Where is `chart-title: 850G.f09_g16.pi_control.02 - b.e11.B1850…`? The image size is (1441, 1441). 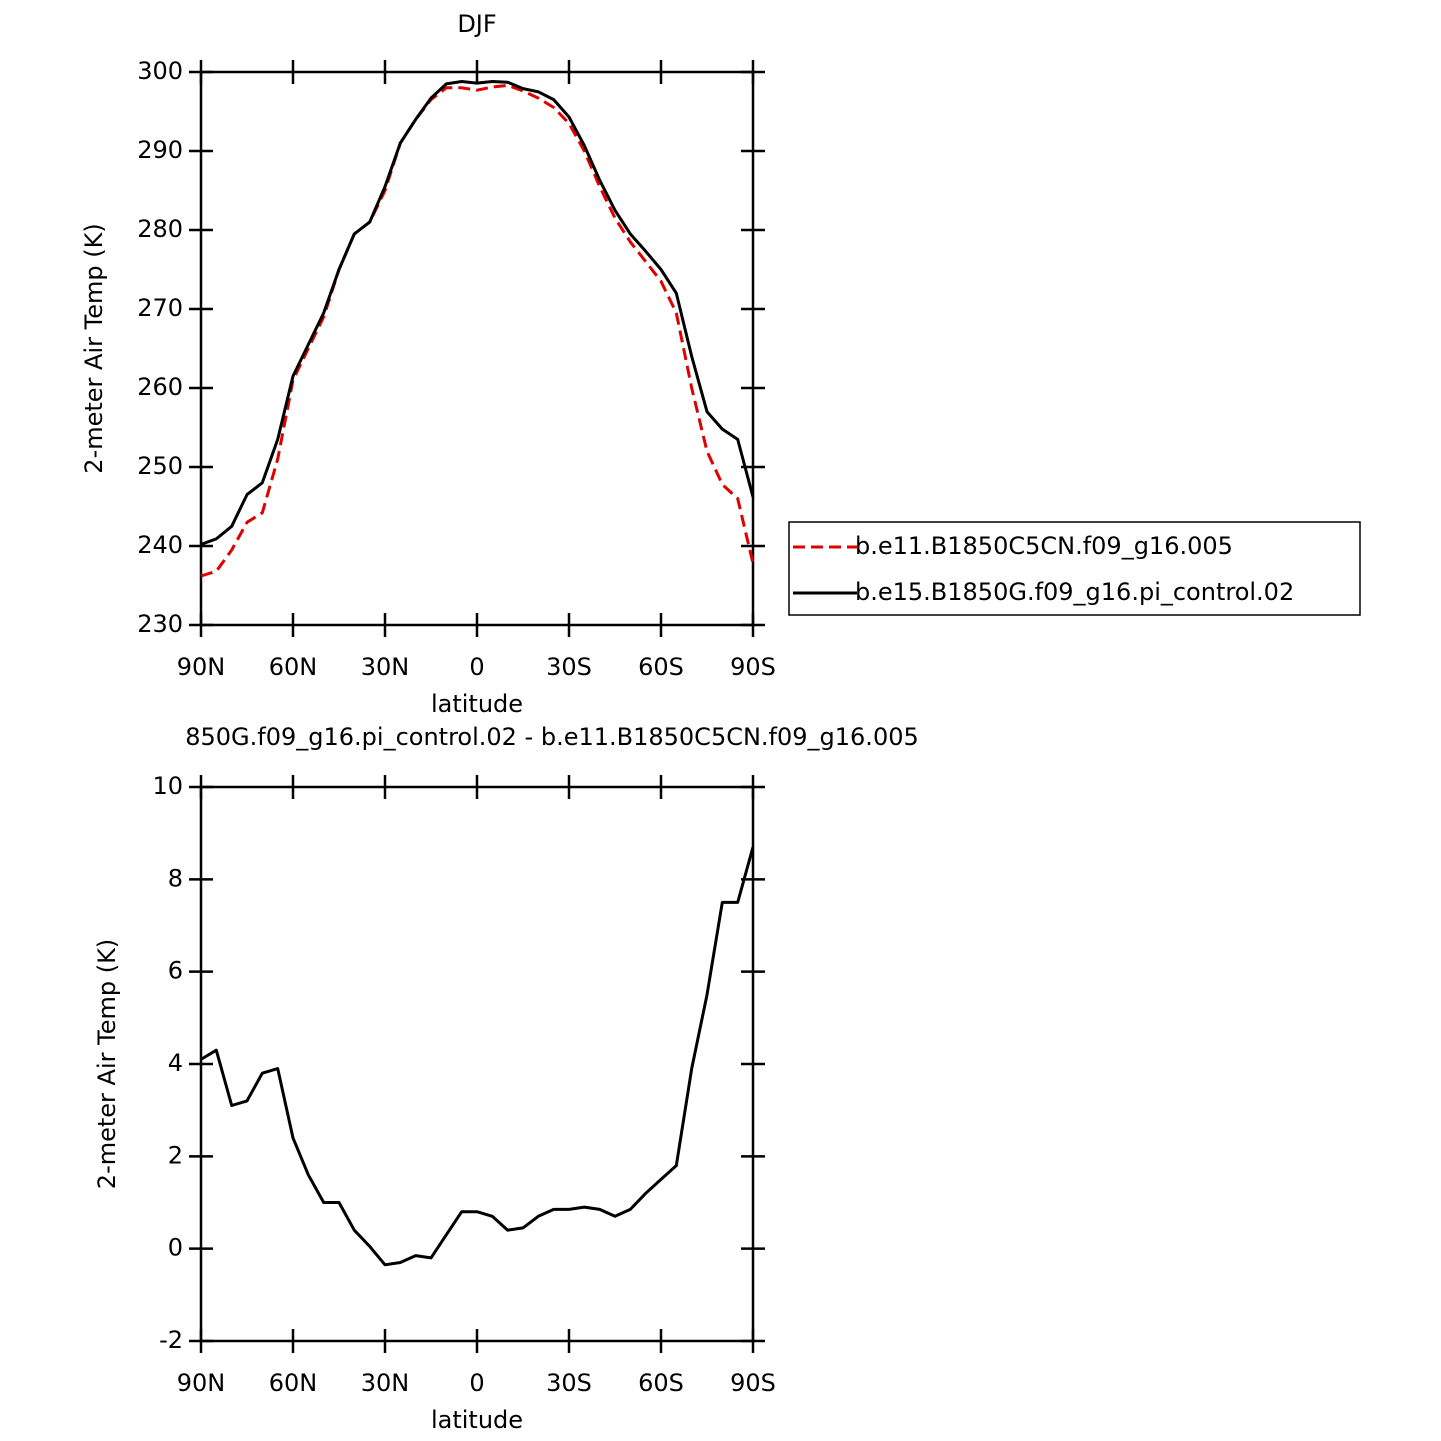
chart-title: 850G.f09_g16.pi_control.02 - b.e11.B1850… is located at coordinates (552, 737).